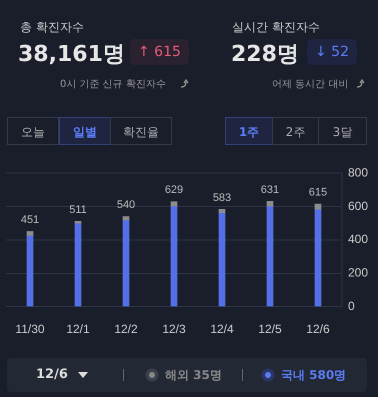  What do you see at coordinates (52, 27) in the screenshot?
I see `text: 총 확진자수` at bounding box center [52, 27].